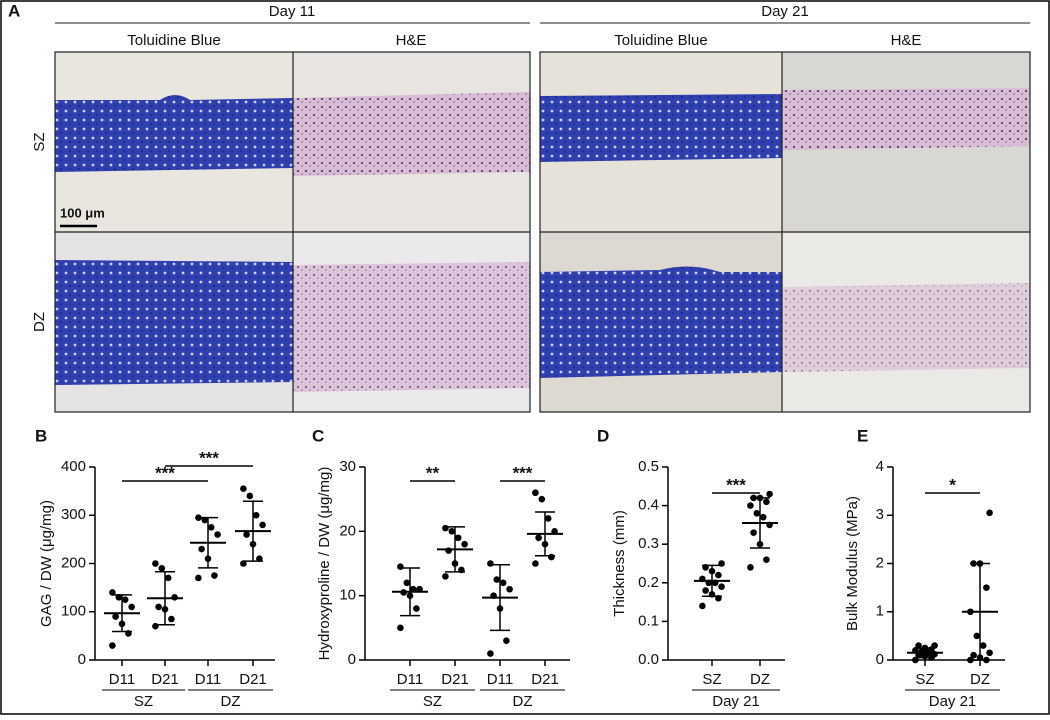 This screenshot has height=720, width=1050. Describe the element at coordinates (619, 563) in the screenshot. I see `y-axis-label: Thickness (mm)` at that location.